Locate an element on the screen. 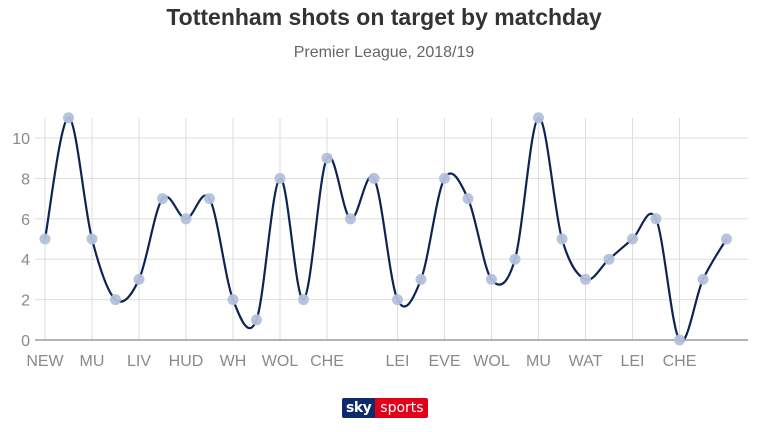 This screenshot has height=432, width=768. y-tick-label: 10 is located at coordinates (21, 139).